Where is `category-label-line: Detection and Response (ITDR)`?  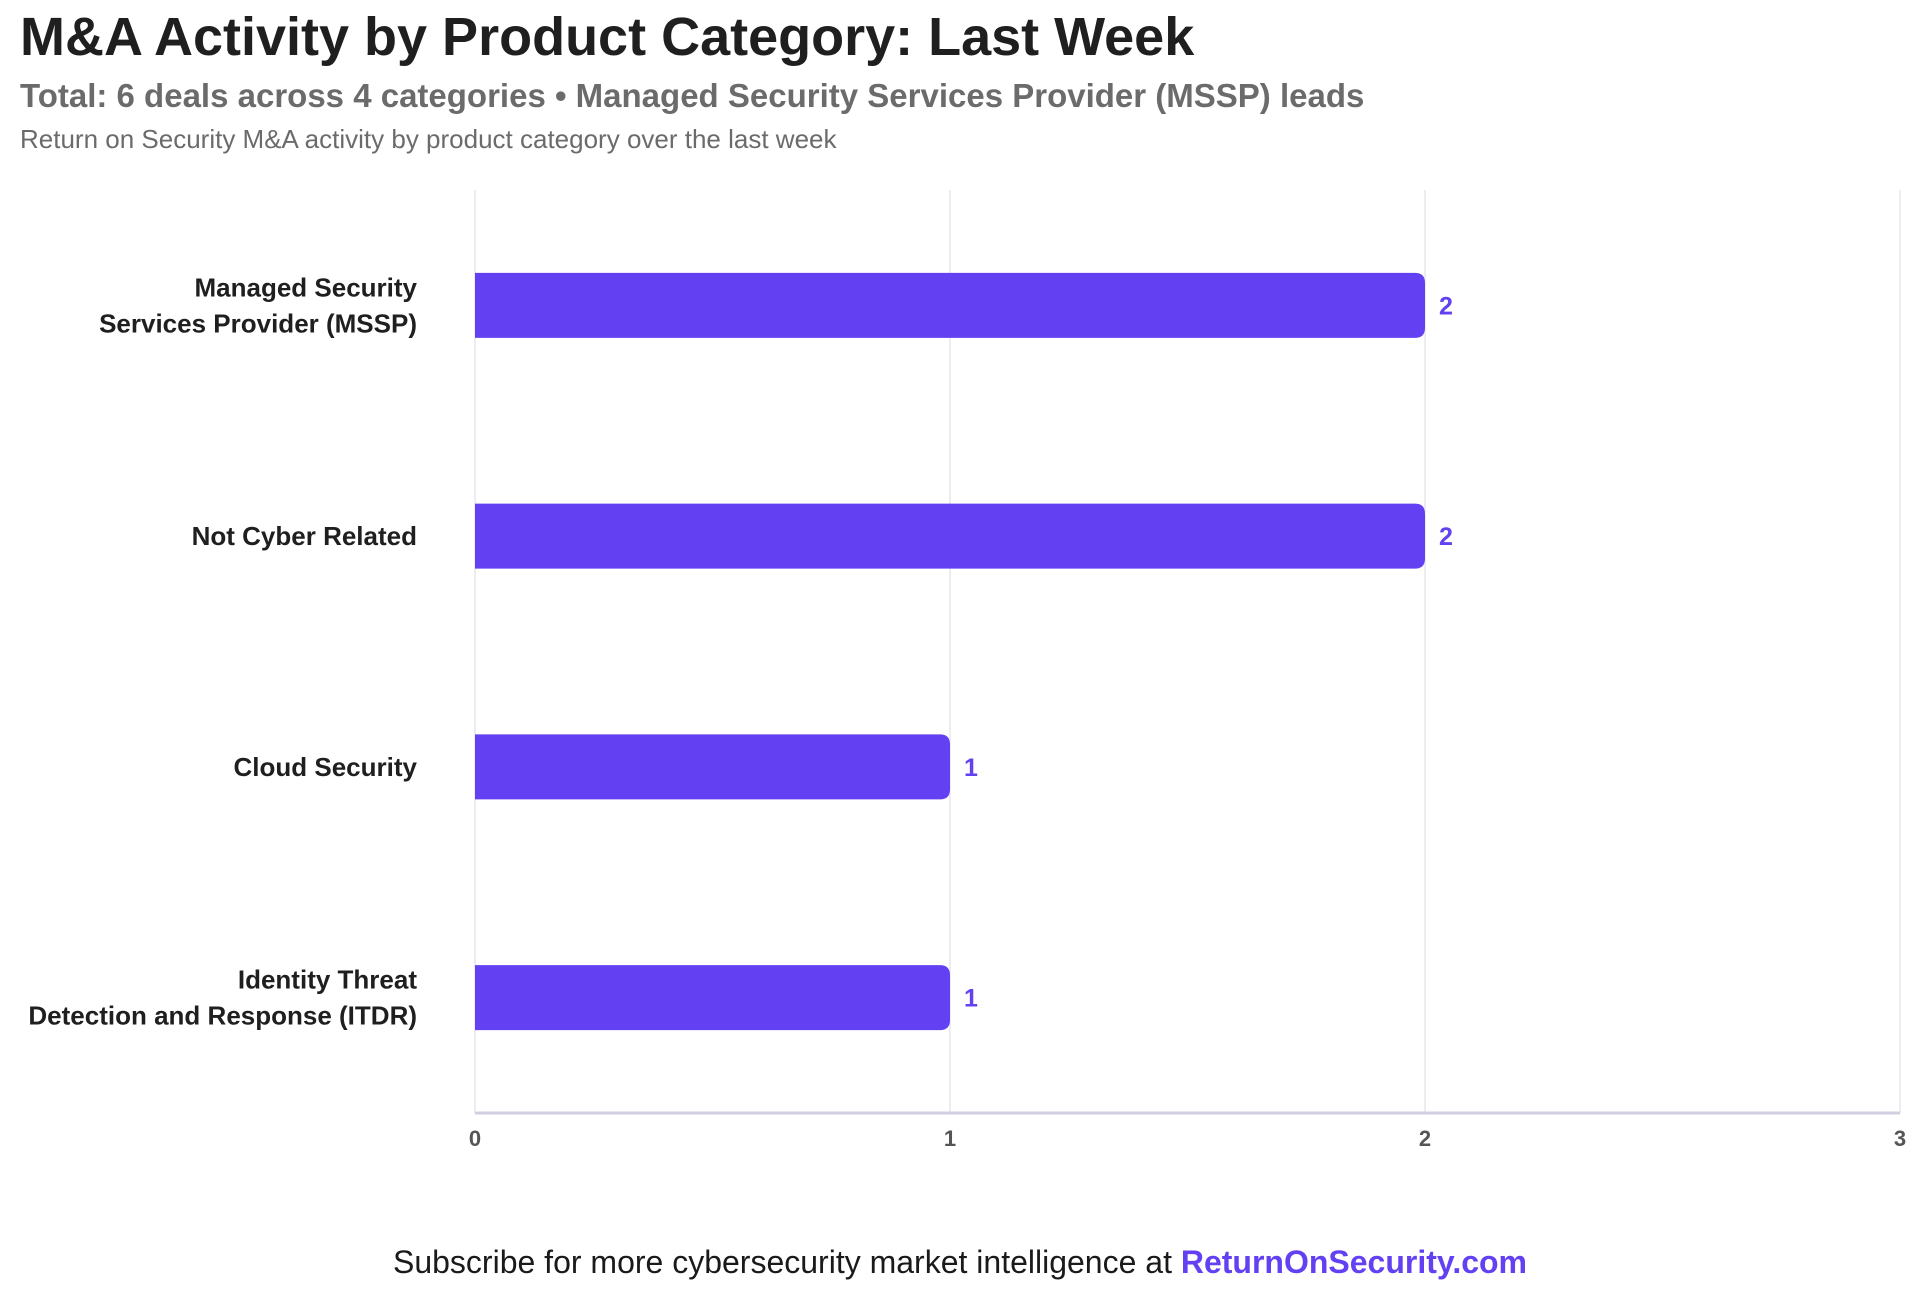 category-label-line: Detection and Response (ITDR) is located at coordinates (222, 1016).